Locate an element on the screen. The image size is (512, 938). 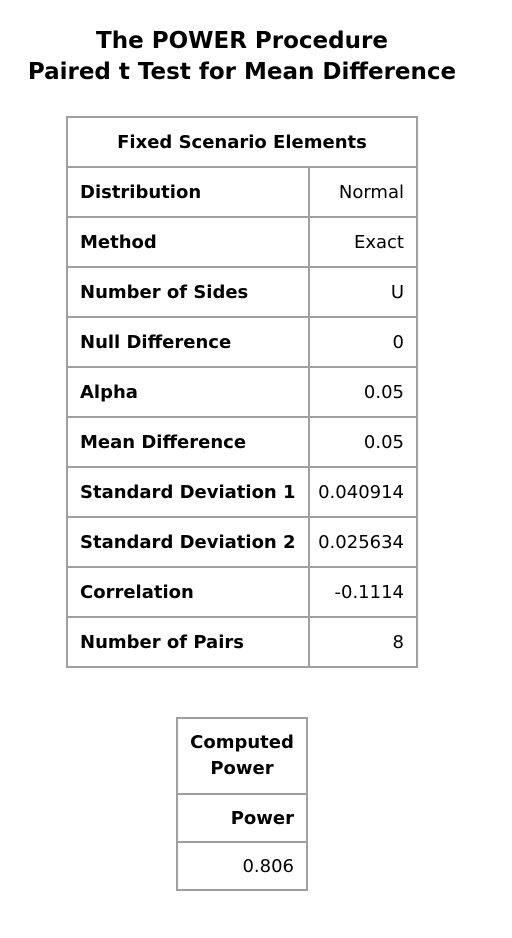
table-row: Number of Pairs 8 is located at coordinates (242, 642).